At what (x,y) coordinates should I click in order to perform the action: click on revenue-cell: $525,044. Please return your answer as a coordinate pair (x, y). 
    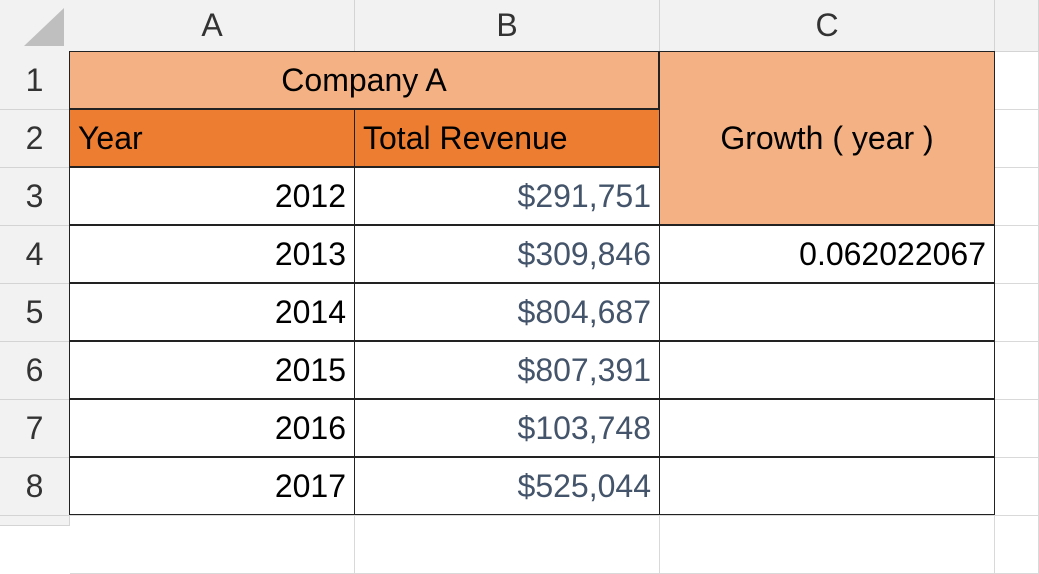
    Looking at the image, I should click on (507, 486).